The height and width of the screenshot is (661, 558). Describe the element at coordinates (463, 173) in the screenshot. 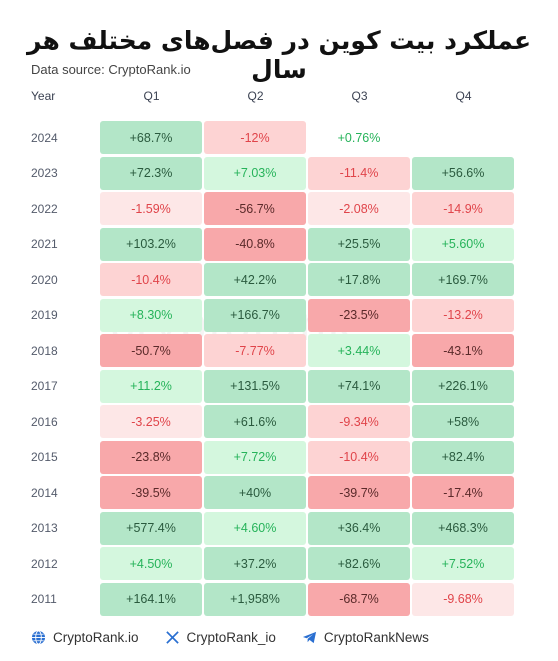

I see `cell-2023-q4: +56.6%` at that location.